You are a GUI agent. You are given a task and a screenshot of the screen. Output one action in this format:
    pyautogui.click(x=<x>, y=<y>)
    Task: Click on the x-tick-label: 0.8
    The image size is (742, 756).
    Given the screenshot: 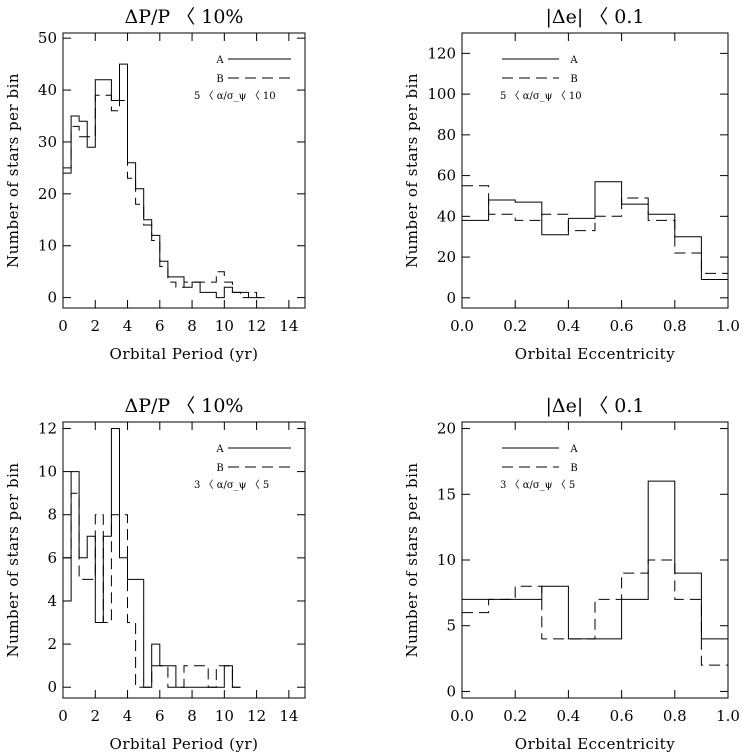 What is the action you would take?
    pyautogui.click(x=675, y=326)
    